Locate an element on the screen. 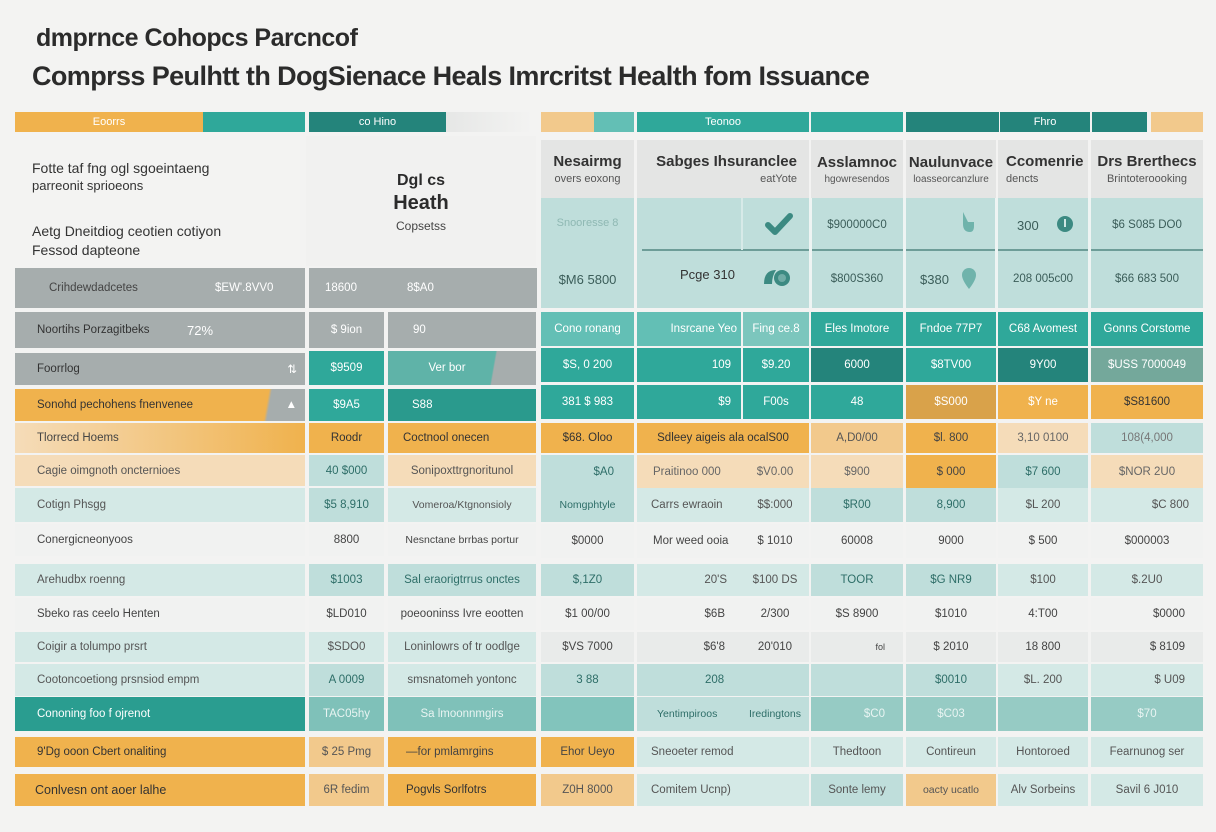  column-header-5: Ccomenrie dencts is located at coordinates (1043, 169).